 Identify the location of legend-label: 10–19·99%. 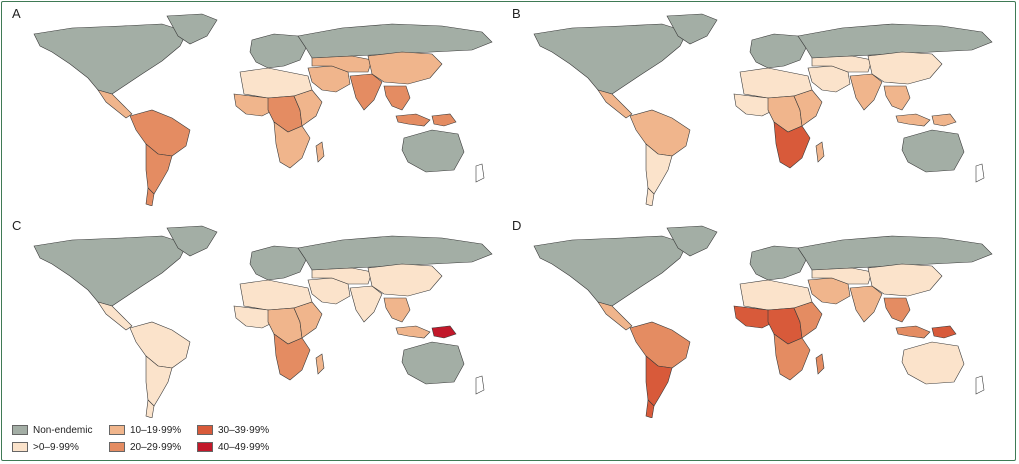
(156, 430).